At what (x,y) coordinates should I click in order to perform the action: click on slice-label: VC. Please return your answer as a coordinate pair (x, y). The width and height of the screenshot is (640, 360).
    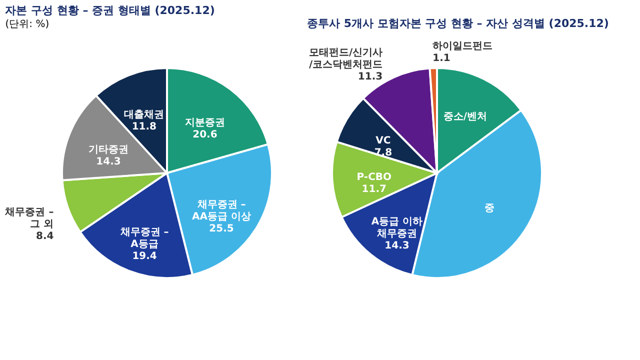
    Looking at the image, I should click on (383, 140).